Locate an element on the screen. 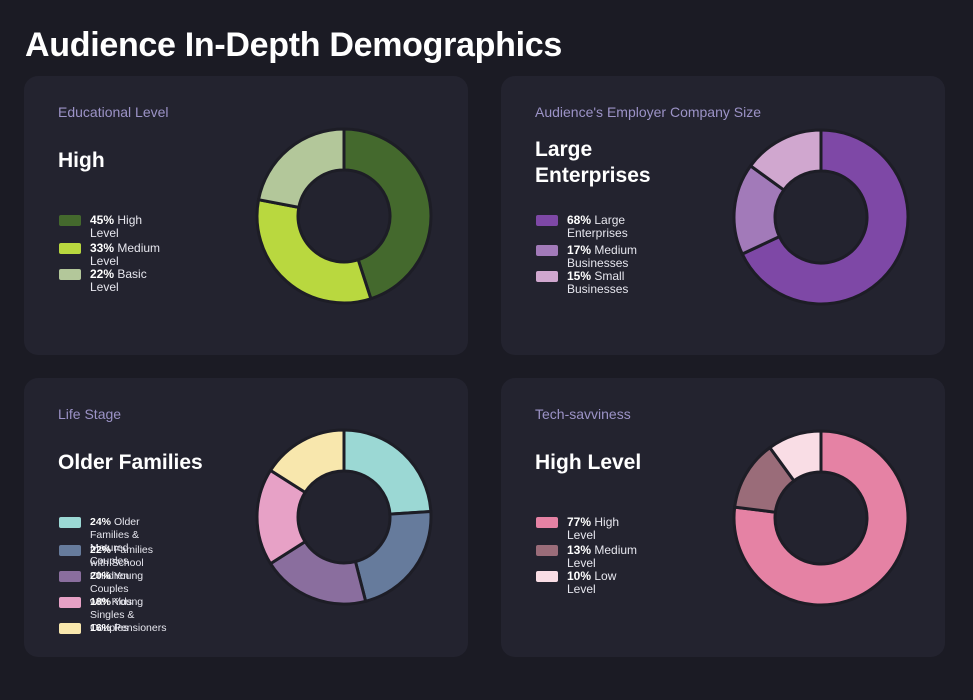  legend-item: 13% Medium Level is located at coordinates (586, 557).